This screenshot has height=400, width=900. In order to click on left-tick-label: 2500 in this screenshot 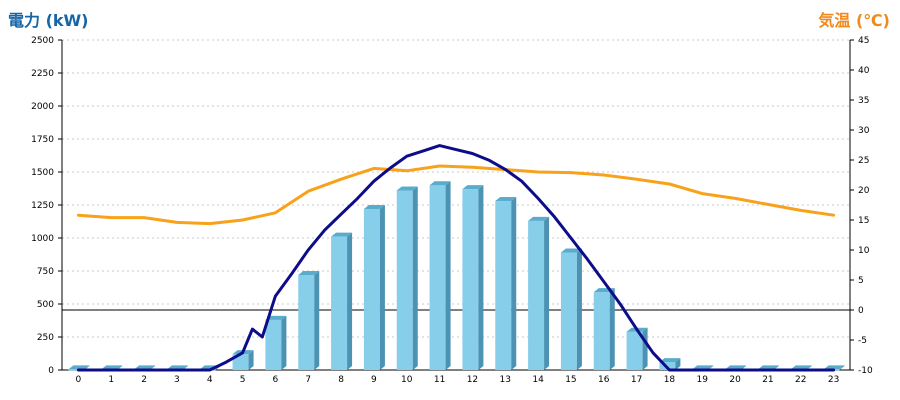, I will do `click(42, 41)`.